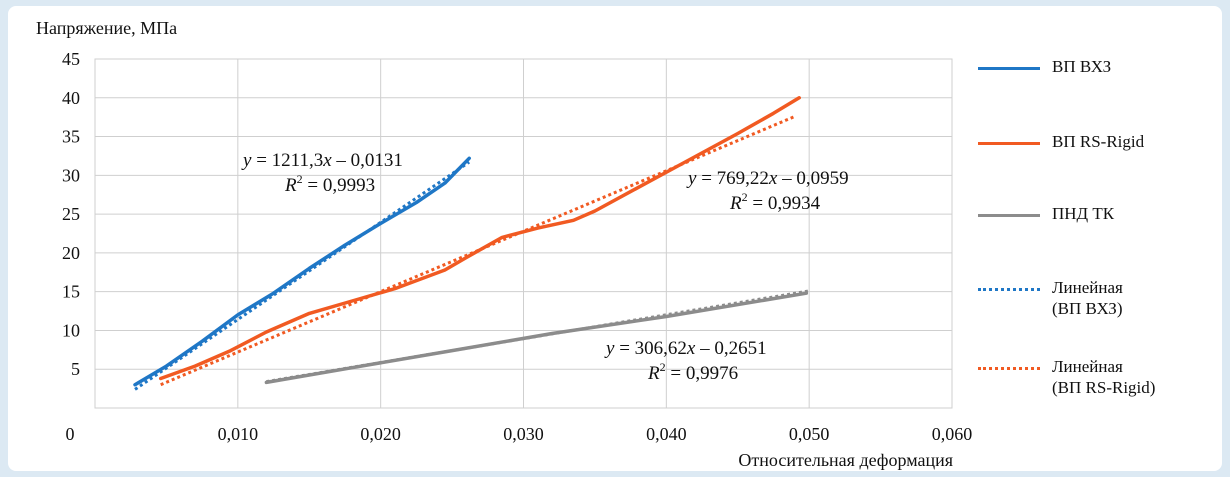  Describe the element at coordinates (1046, 213) in the screenshot. I see `legend-item: ПНД ТК` at that location.